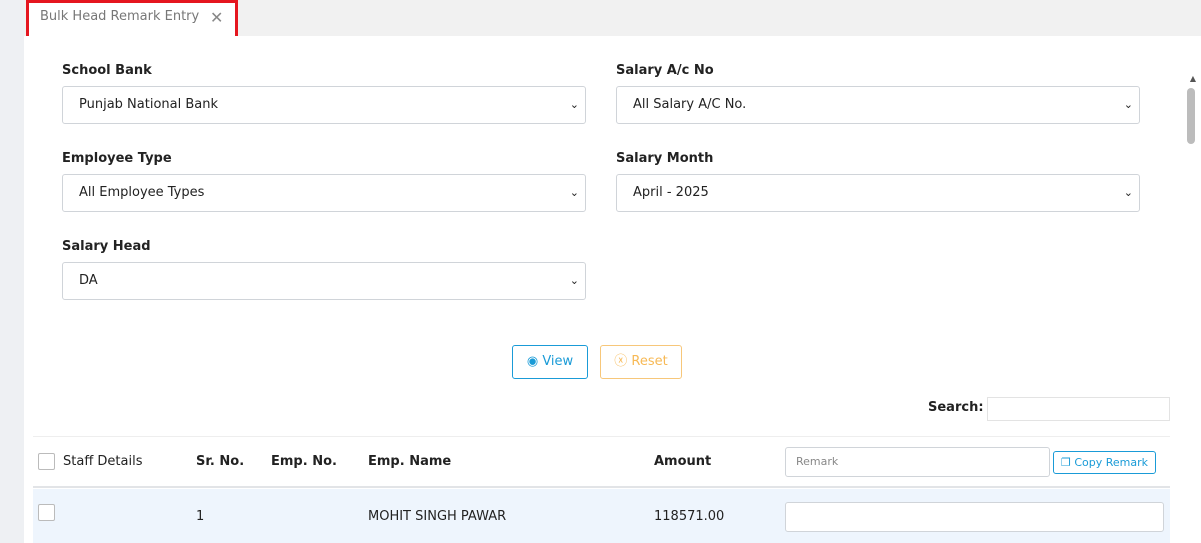 This screenshot has height=543, width=1201. Describe the element at coordinates (558, 361) in the screenshot. I see `view-label: View` at that location.